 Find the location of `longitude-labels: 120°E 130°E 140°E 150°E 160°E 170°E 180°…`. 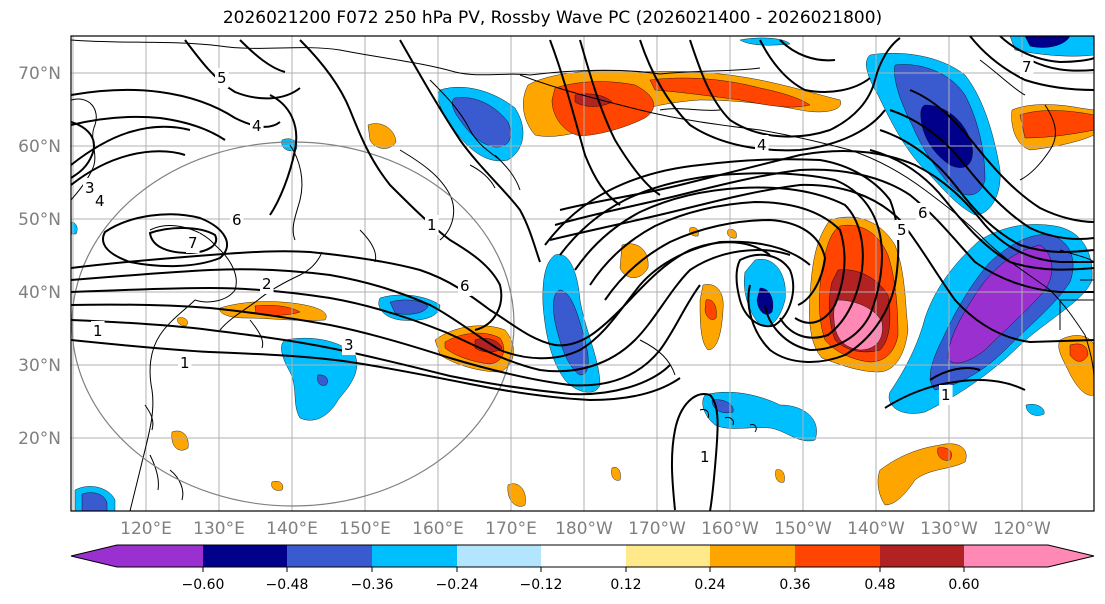

longitude-labels: 120°E 130°E 140°E 150°E 160°E 170°E 180°… is located at coordinates (585, 529).